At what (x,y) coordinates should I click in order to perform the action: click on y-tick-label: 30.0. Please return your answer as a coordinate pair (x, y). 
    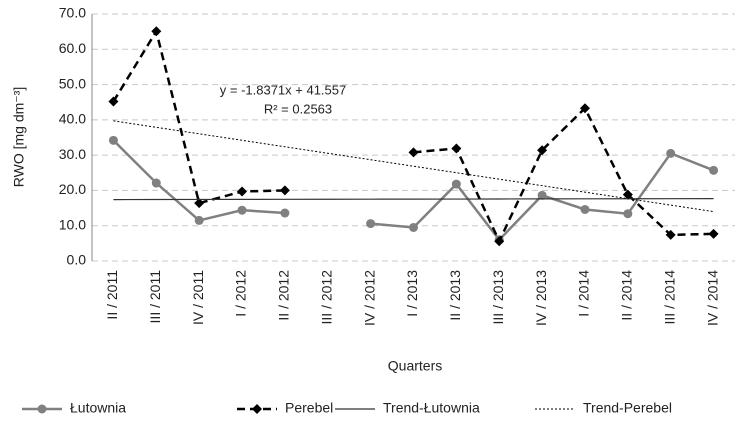
    Looking at the image, I should click on (72, 154).